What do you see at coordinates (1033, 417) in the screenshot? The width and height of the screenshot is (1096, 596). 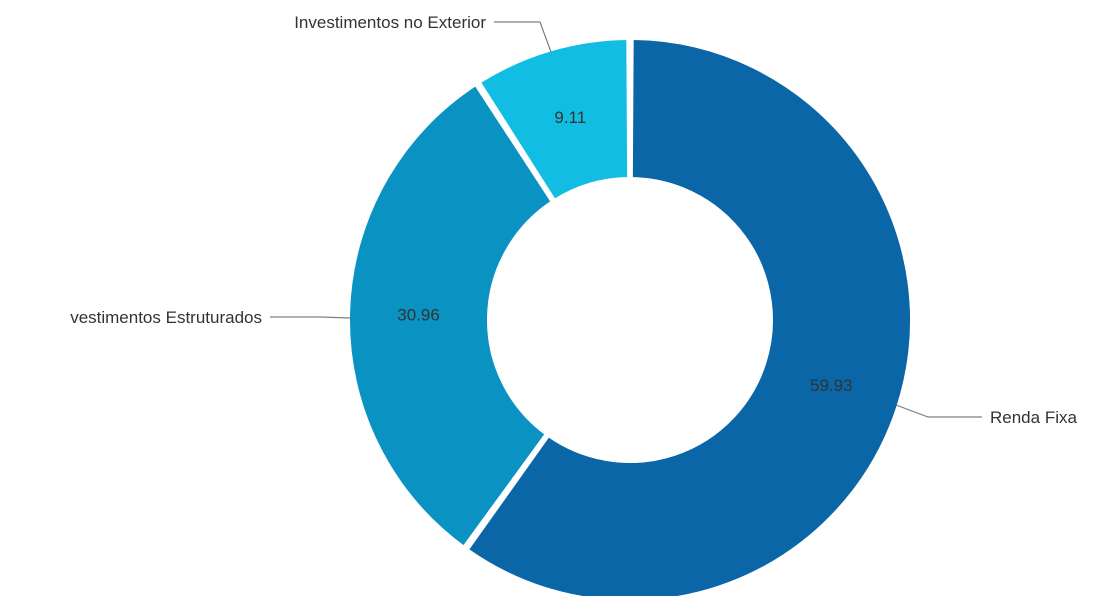 I see `category-label-renda-fixa: Renda Fixa` at bounding box center [1033, 417].